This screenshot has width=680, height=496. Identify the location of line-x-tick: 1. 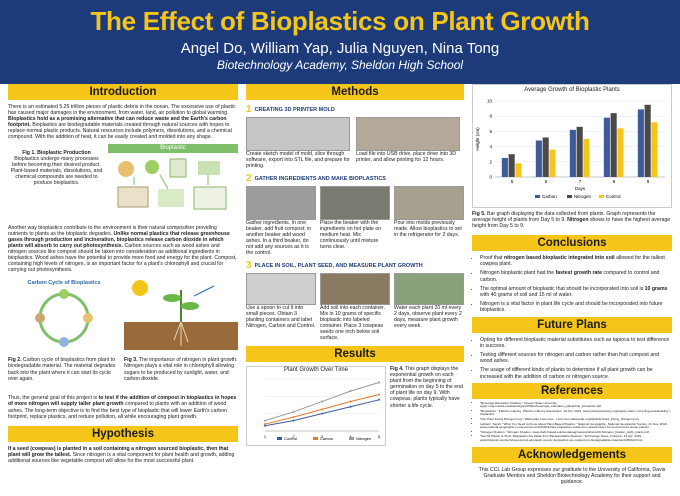
(265, 436).